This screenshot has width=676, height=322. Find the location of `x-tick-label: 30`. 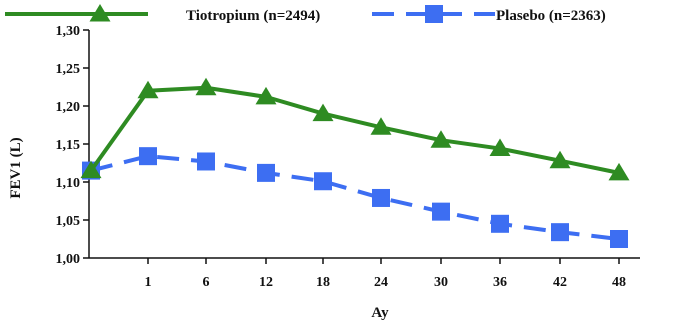

x-tick-label: 30 is located at coordinates (441, 282).